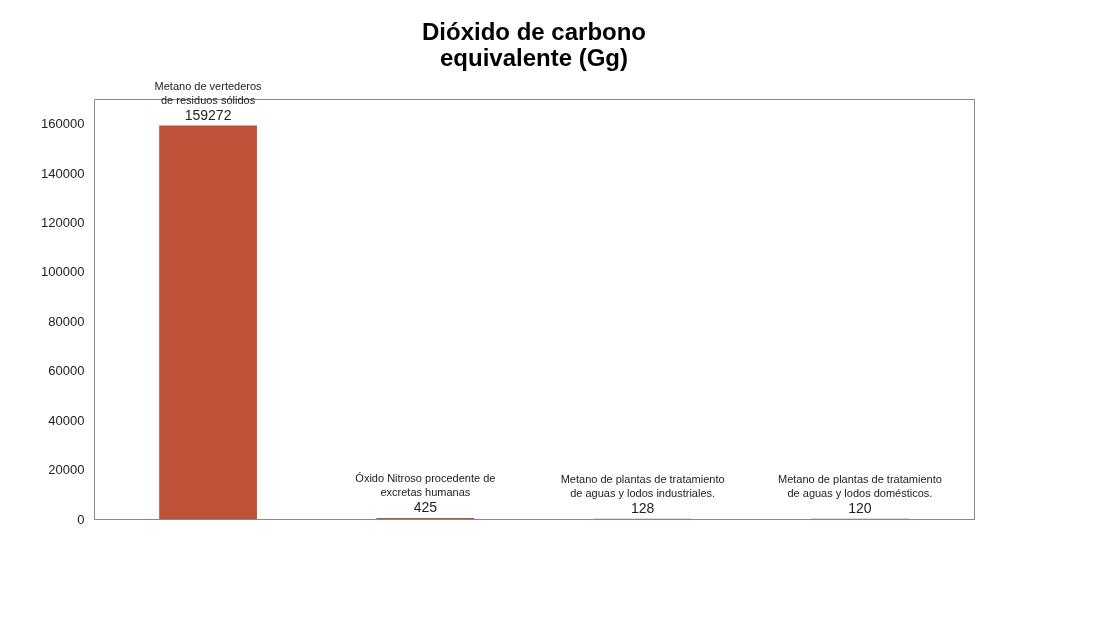 This screenshot has width=1111, height=630. I want to click on data-label: 120, so click(860, 507).